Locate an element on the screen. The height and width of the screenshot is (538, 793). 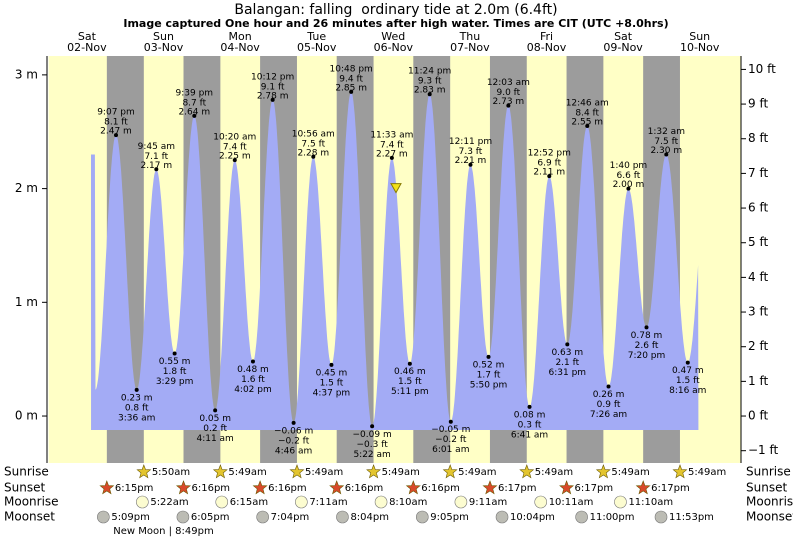
y-tick-label: 3 m is located at coordinates (26, 74).